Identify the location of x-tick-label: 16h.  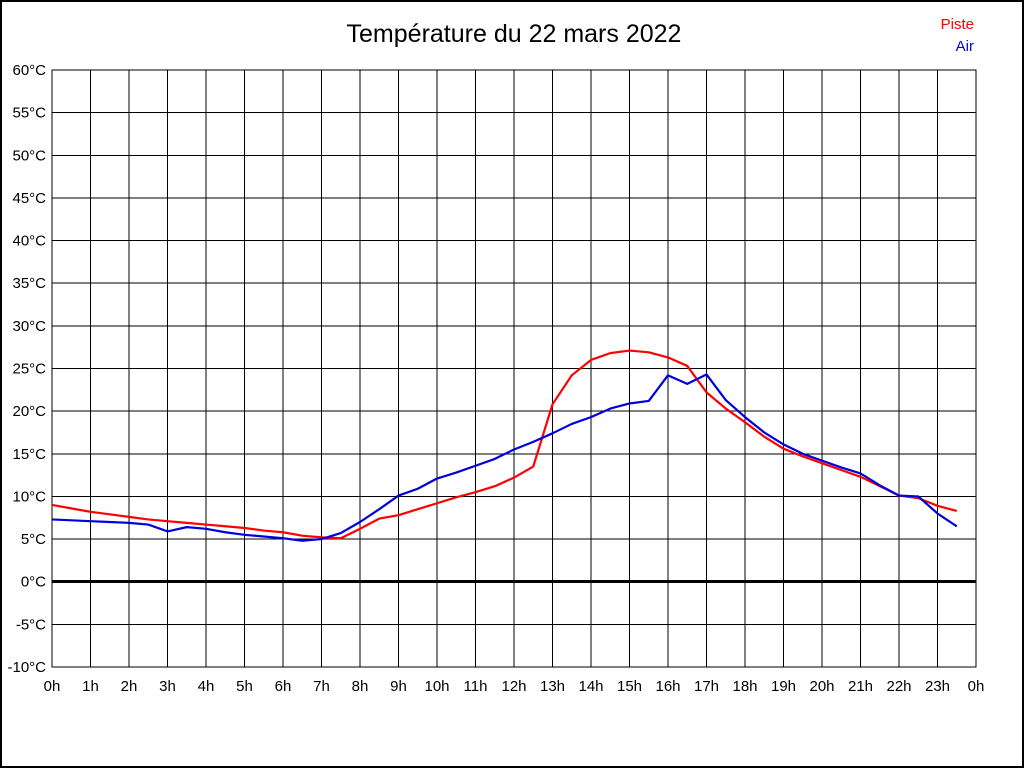
(667, 686).